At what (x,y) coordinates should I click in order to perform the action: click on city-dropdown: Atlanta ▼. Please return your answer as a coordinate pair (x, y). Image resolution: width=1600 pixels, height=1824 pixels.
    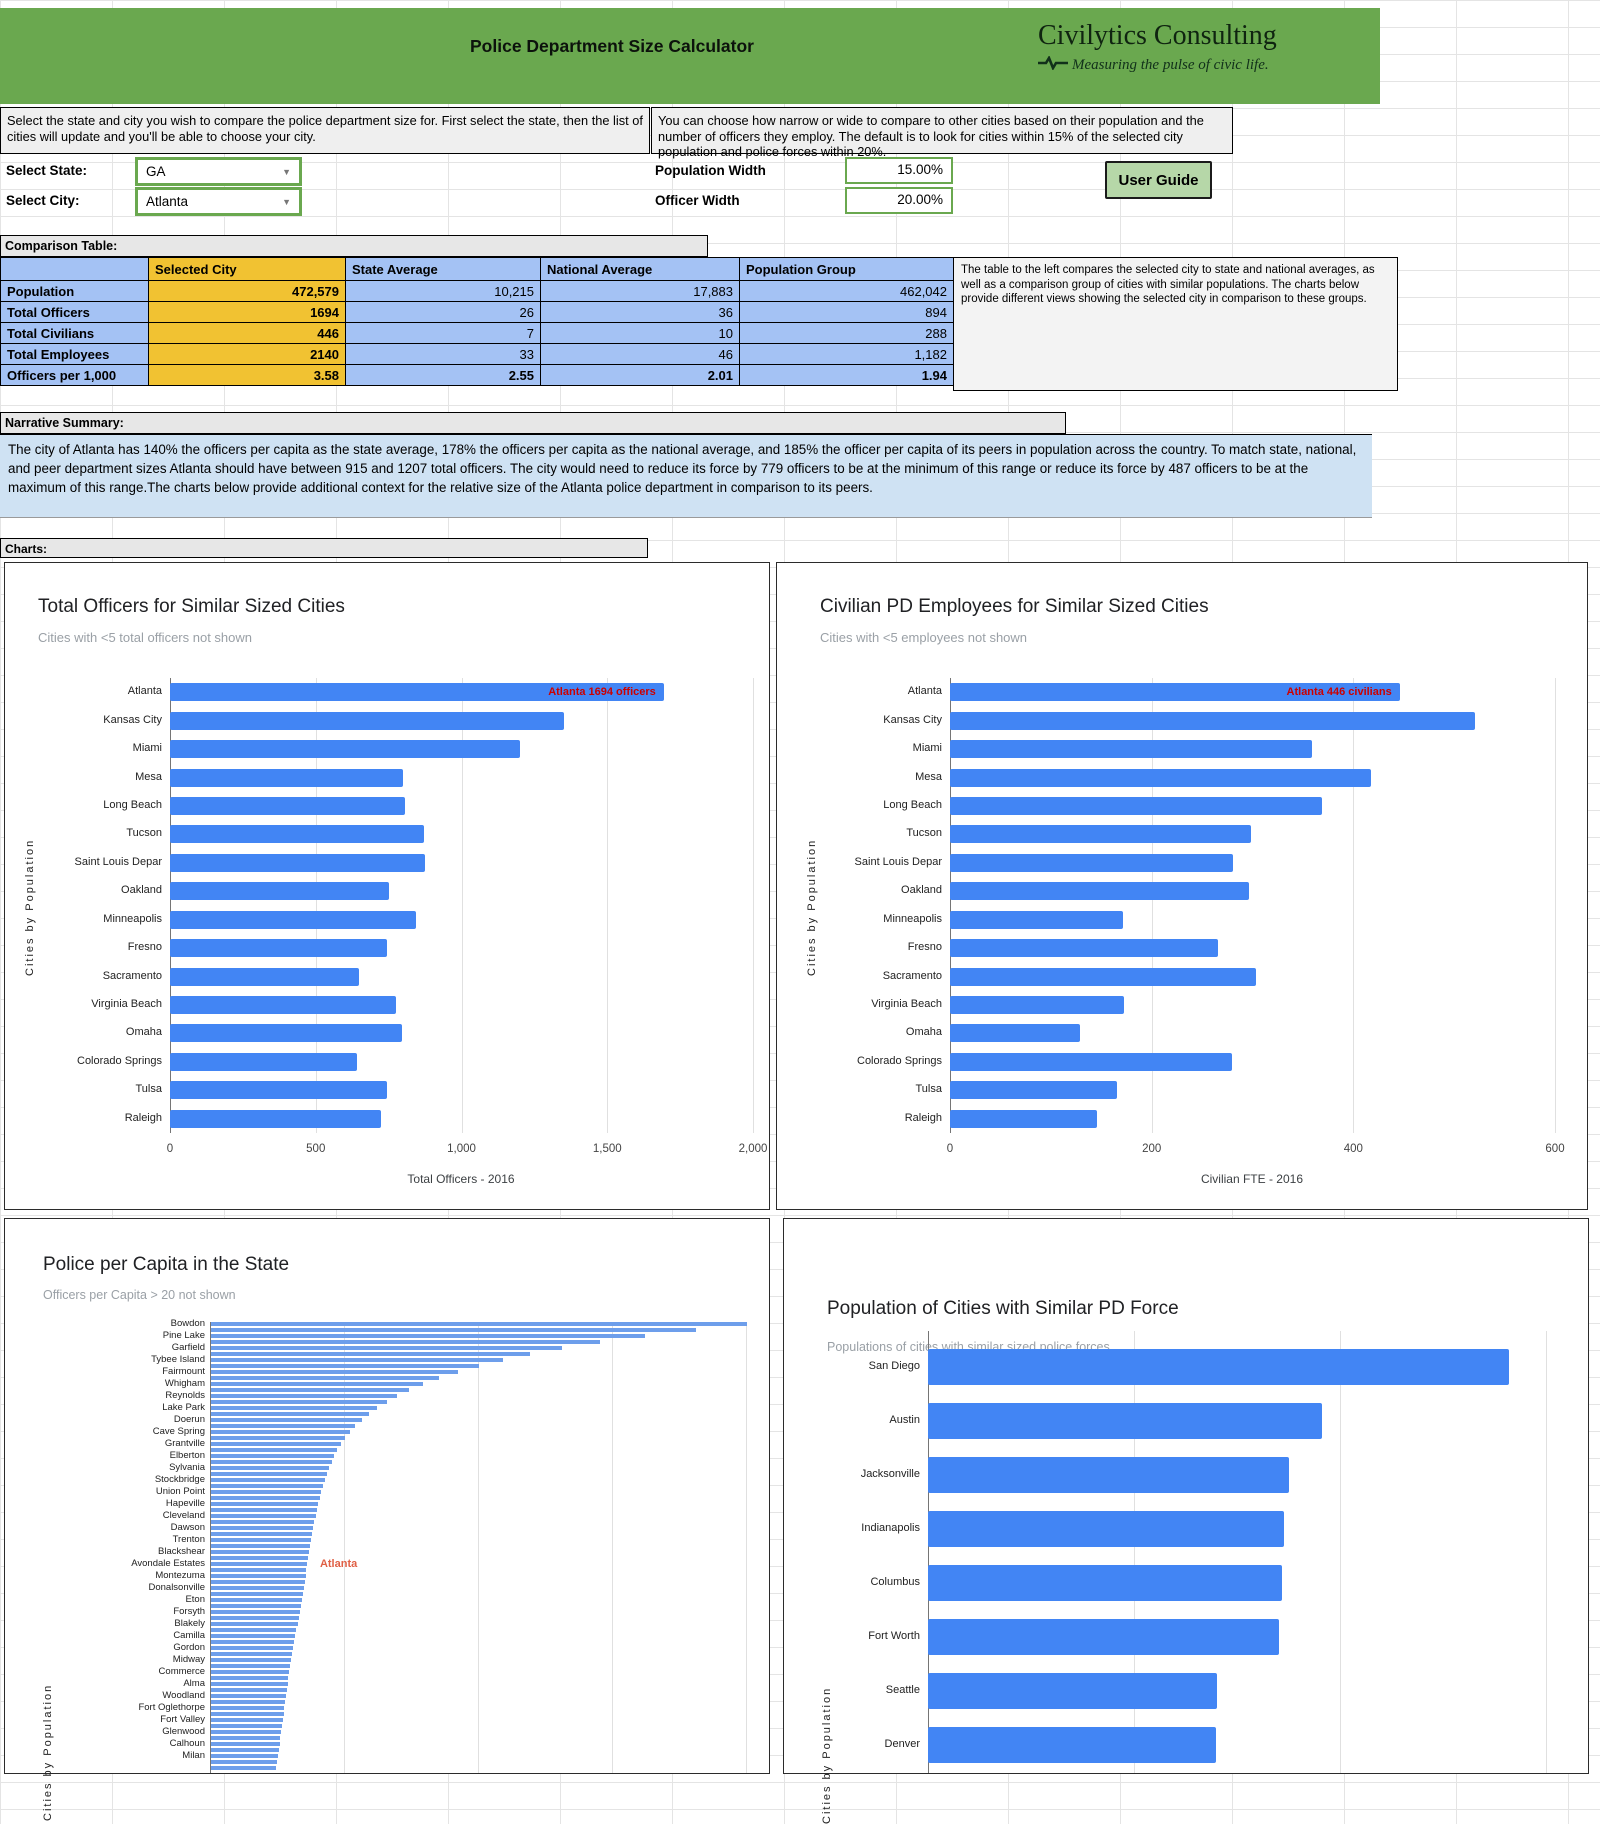
    Looking at the image, I should click on (218, 201).